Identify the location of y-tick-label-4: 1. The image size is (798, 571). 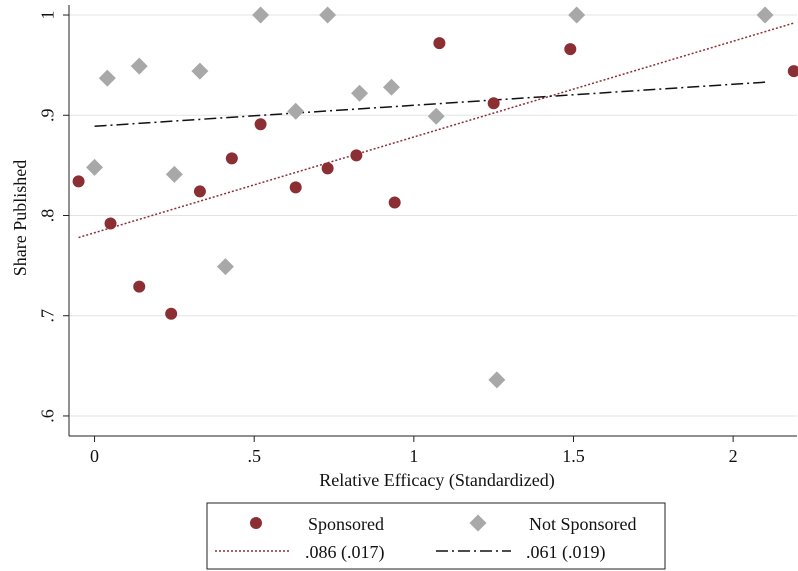
(47, 15).